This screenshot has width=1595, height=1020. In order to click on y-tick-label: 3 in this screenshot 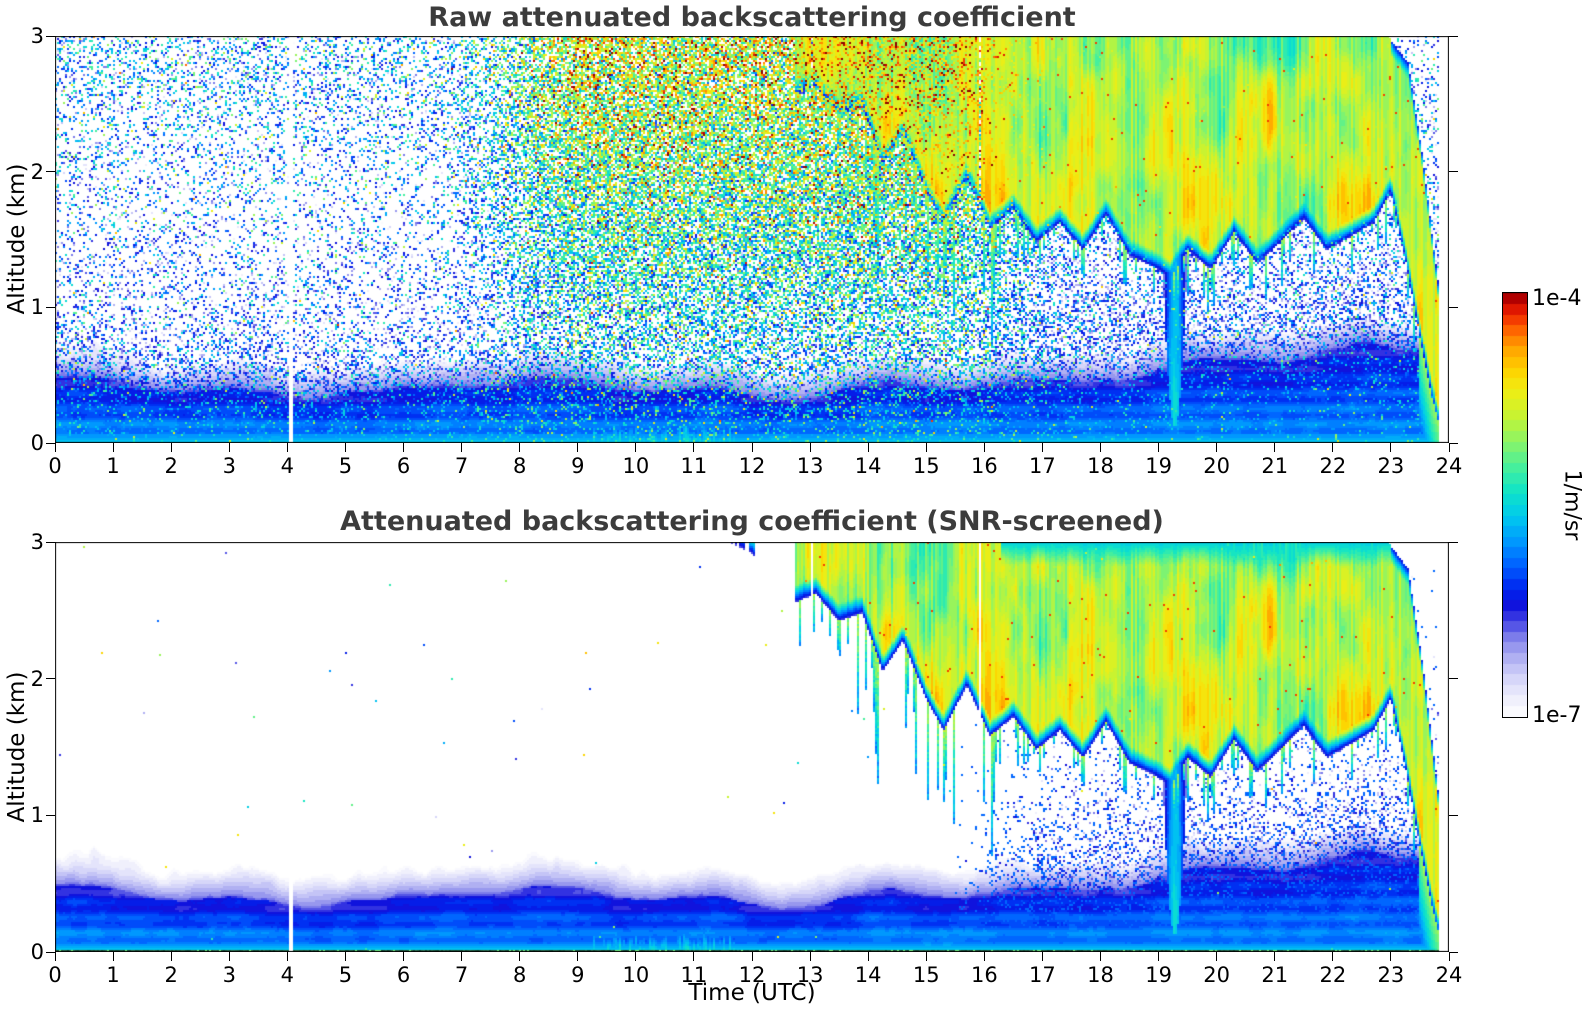, I will do `click(37, 542)`.